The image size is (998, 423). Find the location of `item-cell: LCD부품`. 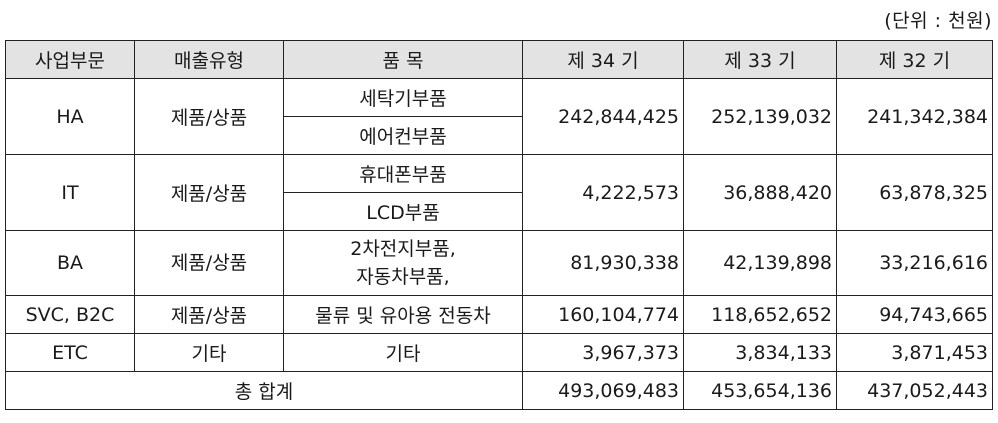

item-cell: LCD부품 is located at coordinates (403, 211).